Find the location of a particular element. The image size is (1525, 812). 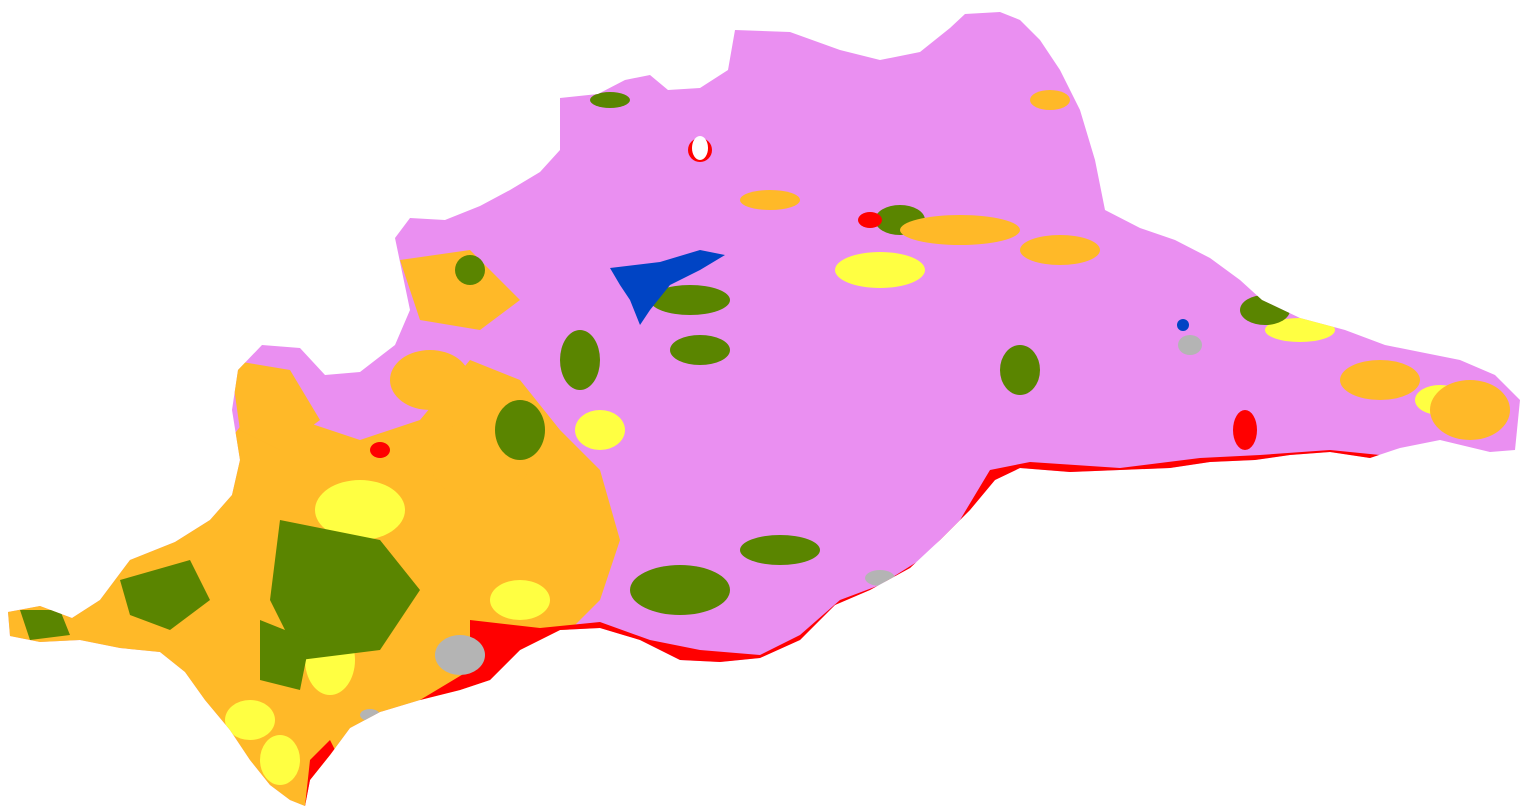

reservoir is located at coordinates (667, 287).